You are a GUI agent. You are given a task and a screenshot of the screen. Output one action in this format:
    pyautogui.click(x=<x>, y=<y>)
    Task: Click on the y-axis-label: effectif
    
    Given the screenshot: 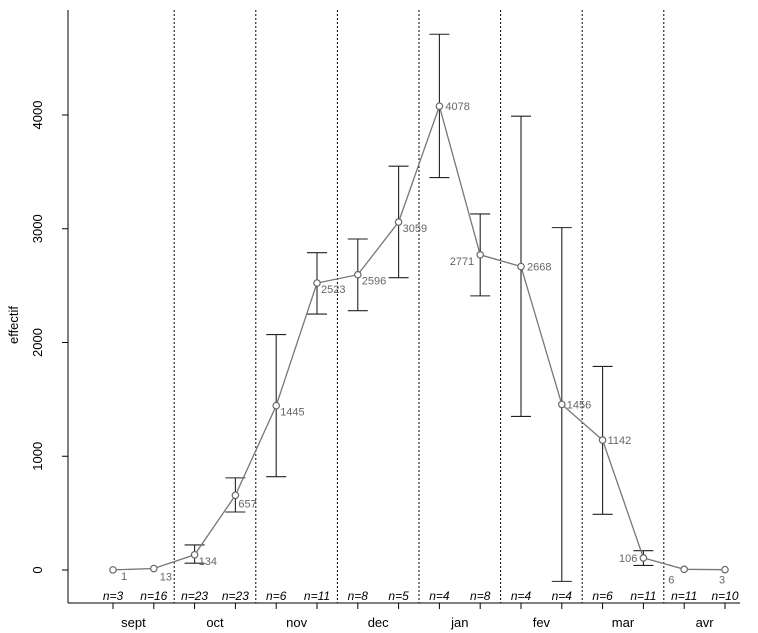 What is the action you would take?
    pyautogui.click(x=13, y=325)
    